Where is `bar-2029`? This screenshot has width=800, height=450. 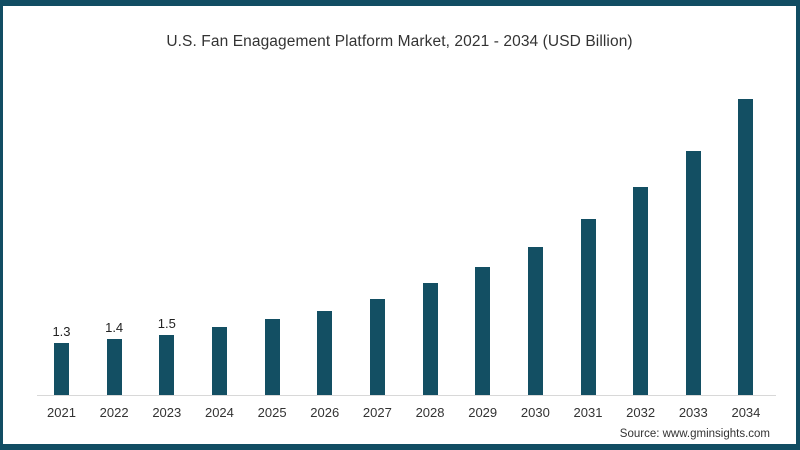 bar-2029 is located at coordinates (483, 331).